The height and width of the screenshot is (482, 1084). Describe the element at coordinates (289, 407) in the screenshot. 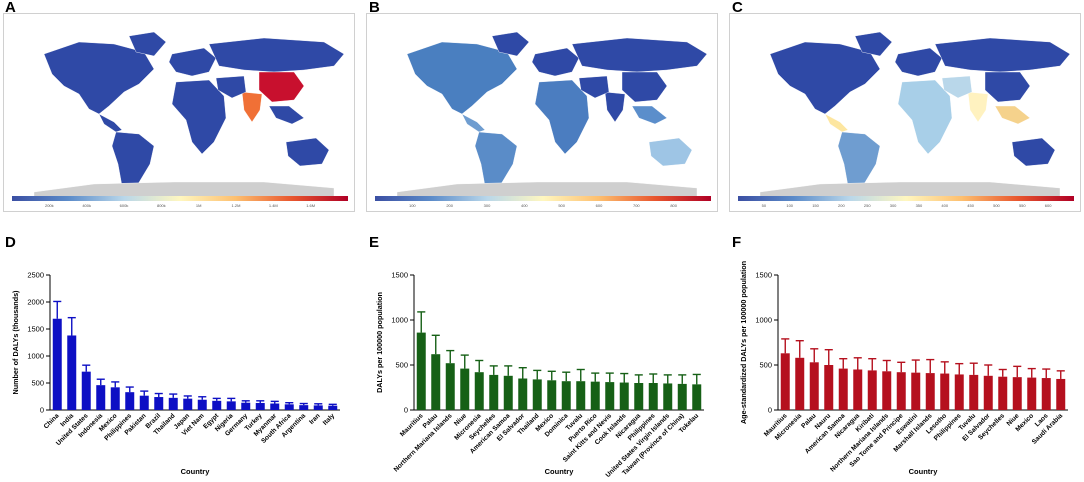

I see `bar-south-africa` at that location.